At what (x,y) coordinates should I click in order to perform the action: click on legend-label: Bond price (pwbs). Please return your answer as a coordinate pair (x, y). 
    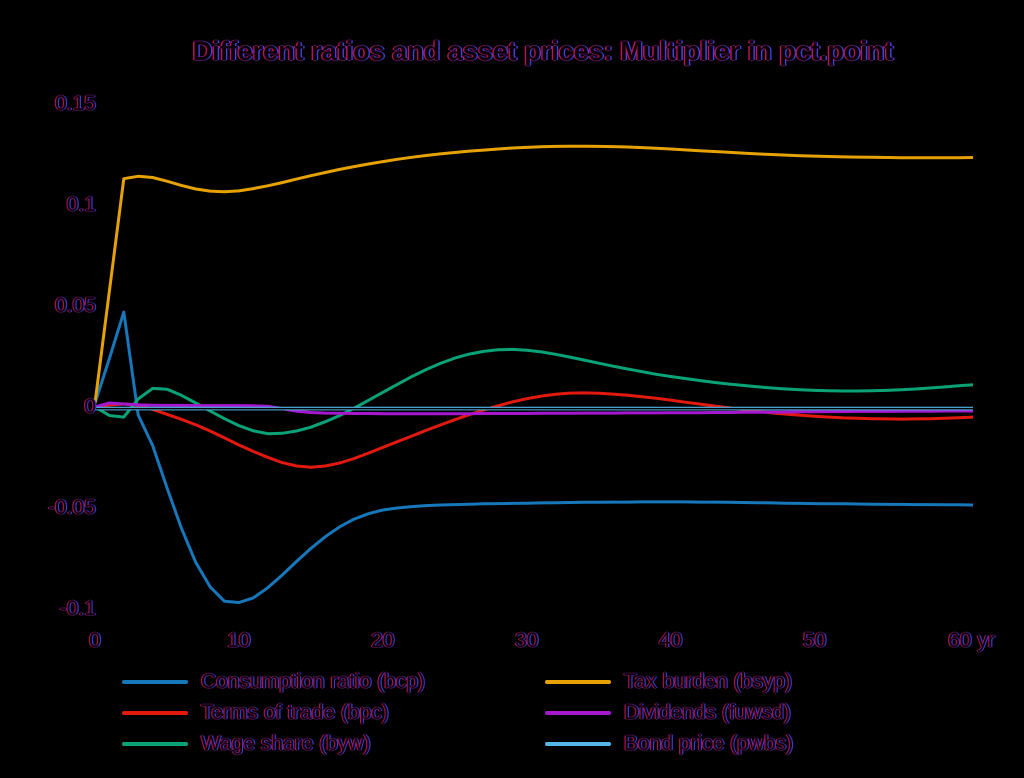
    Looking at the image, I should click on (709, 743).